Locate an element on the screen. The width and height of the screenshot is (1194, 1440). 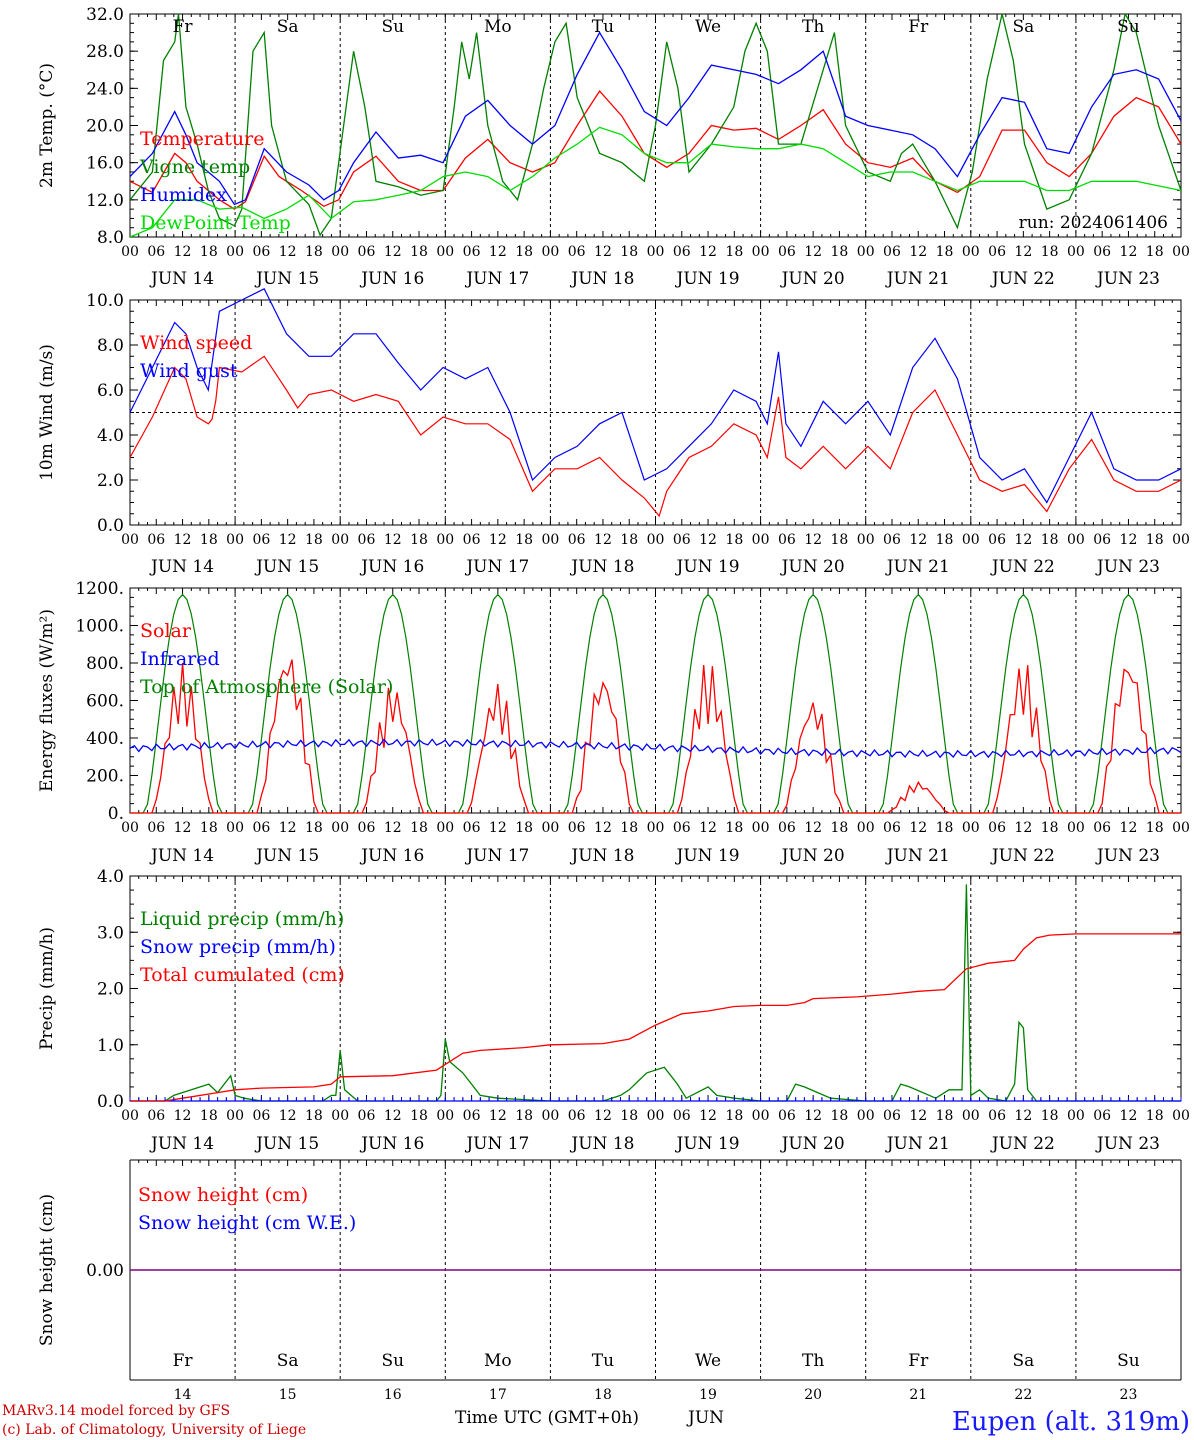
y-tick-label: 24.0 is located at coordinates (105, 89).